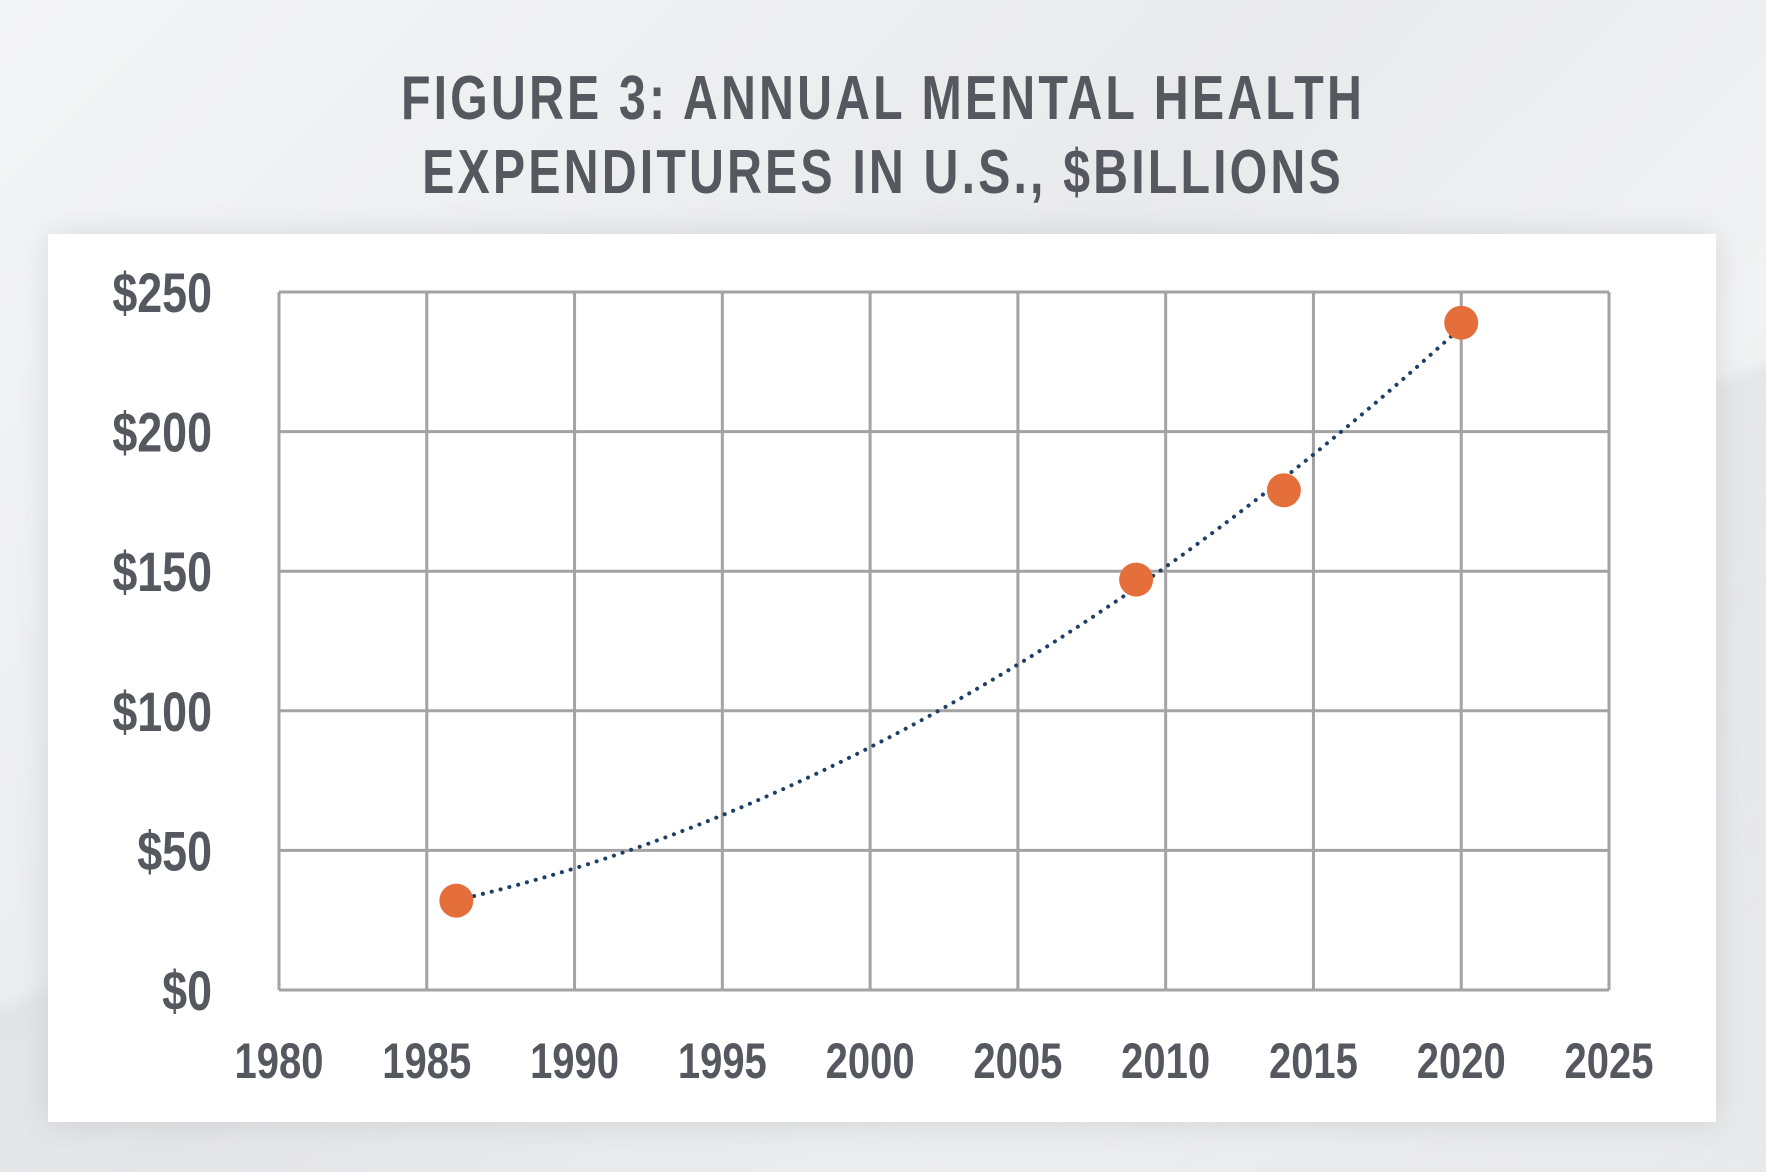  What do you see at coordinates (870, 1061) in the screenshot?
I see `x-tick-label-2000: 2000` at bounding box center [870, 1061].